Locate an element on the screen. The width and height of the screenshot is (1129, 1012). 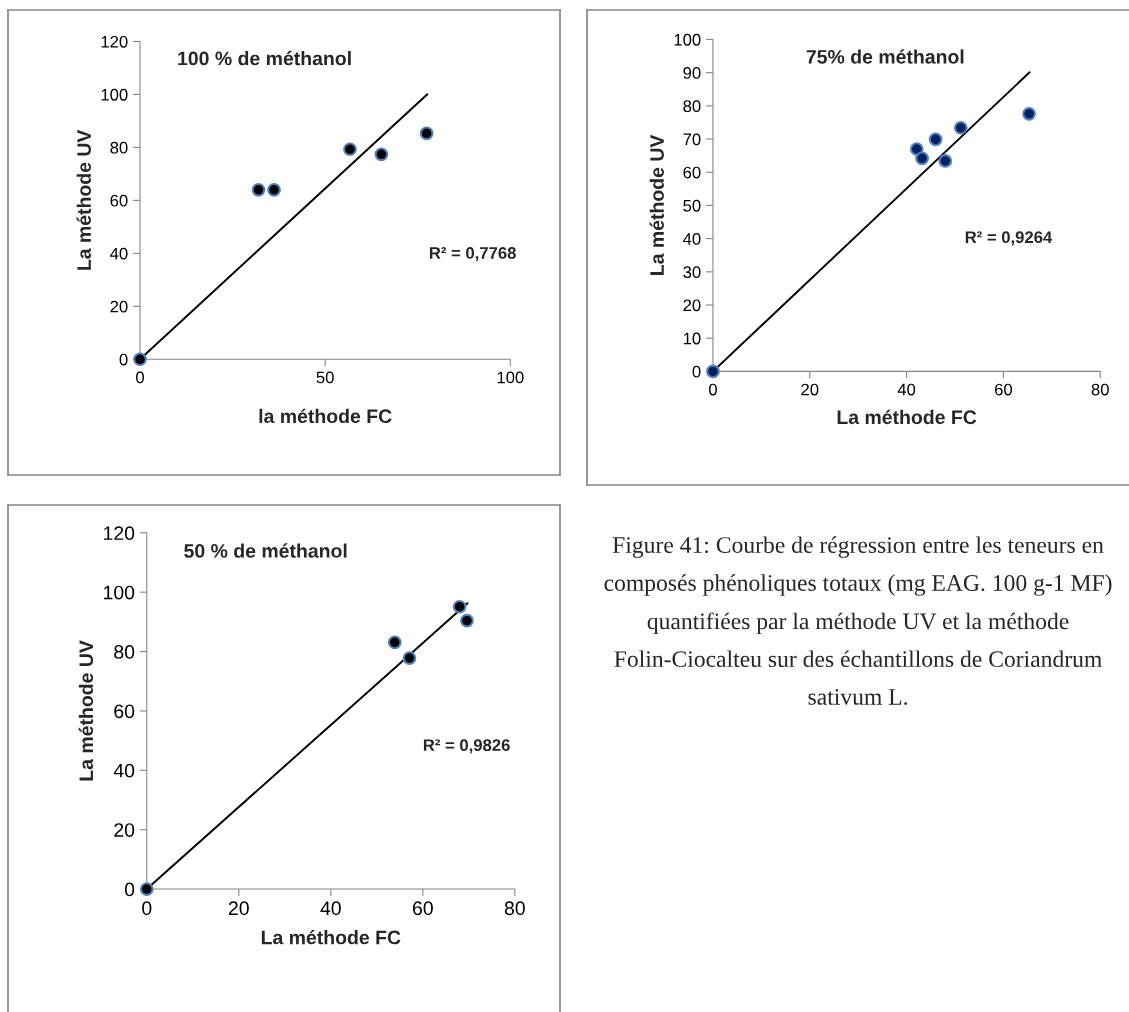
chart-title: 75% de méthanol is located at coordinates (885, 56).